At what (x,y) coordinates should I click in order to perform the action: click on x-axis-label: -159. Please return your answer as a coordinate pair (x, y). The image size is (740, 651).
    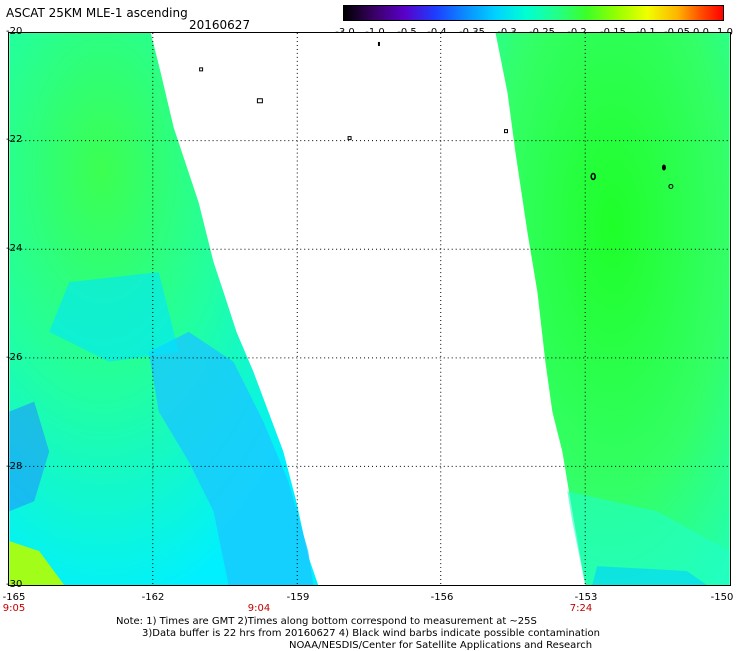
    Looking at the image, I should click on (298, 597).